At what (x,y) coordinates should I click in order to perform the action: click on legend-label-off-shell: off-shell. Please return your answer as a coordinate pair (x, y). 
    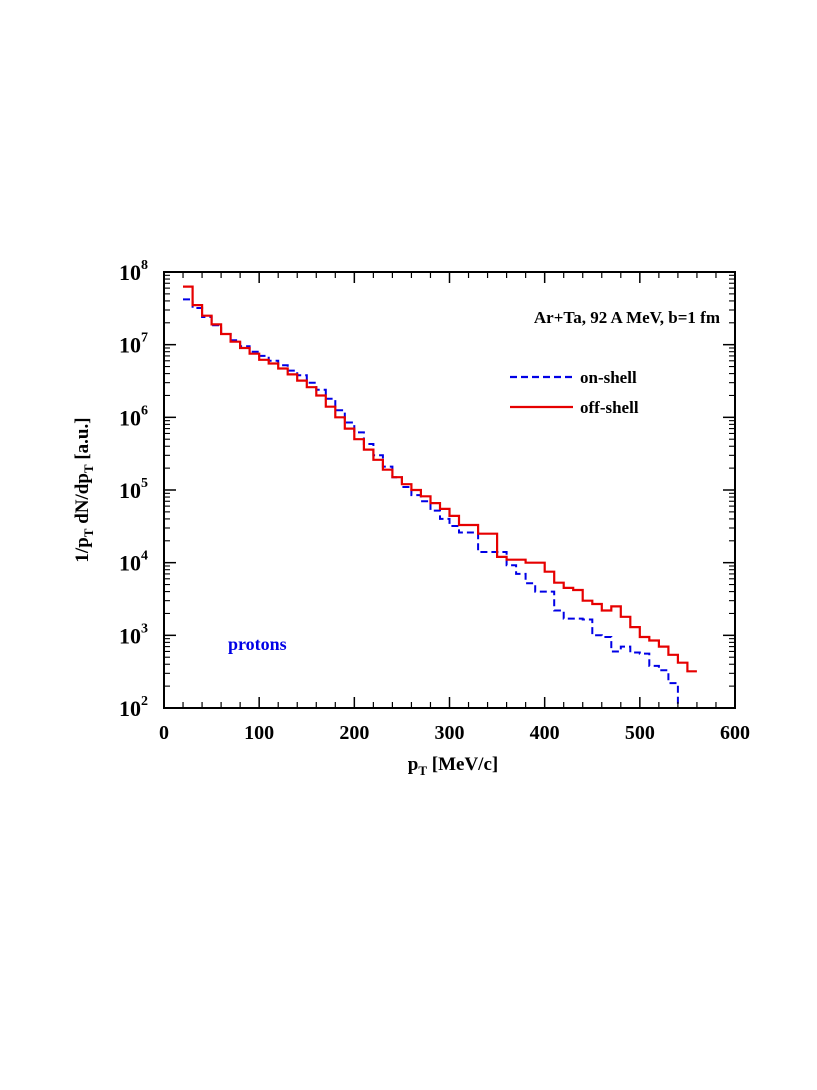
    Looking at the image, I should click on (609, 407).